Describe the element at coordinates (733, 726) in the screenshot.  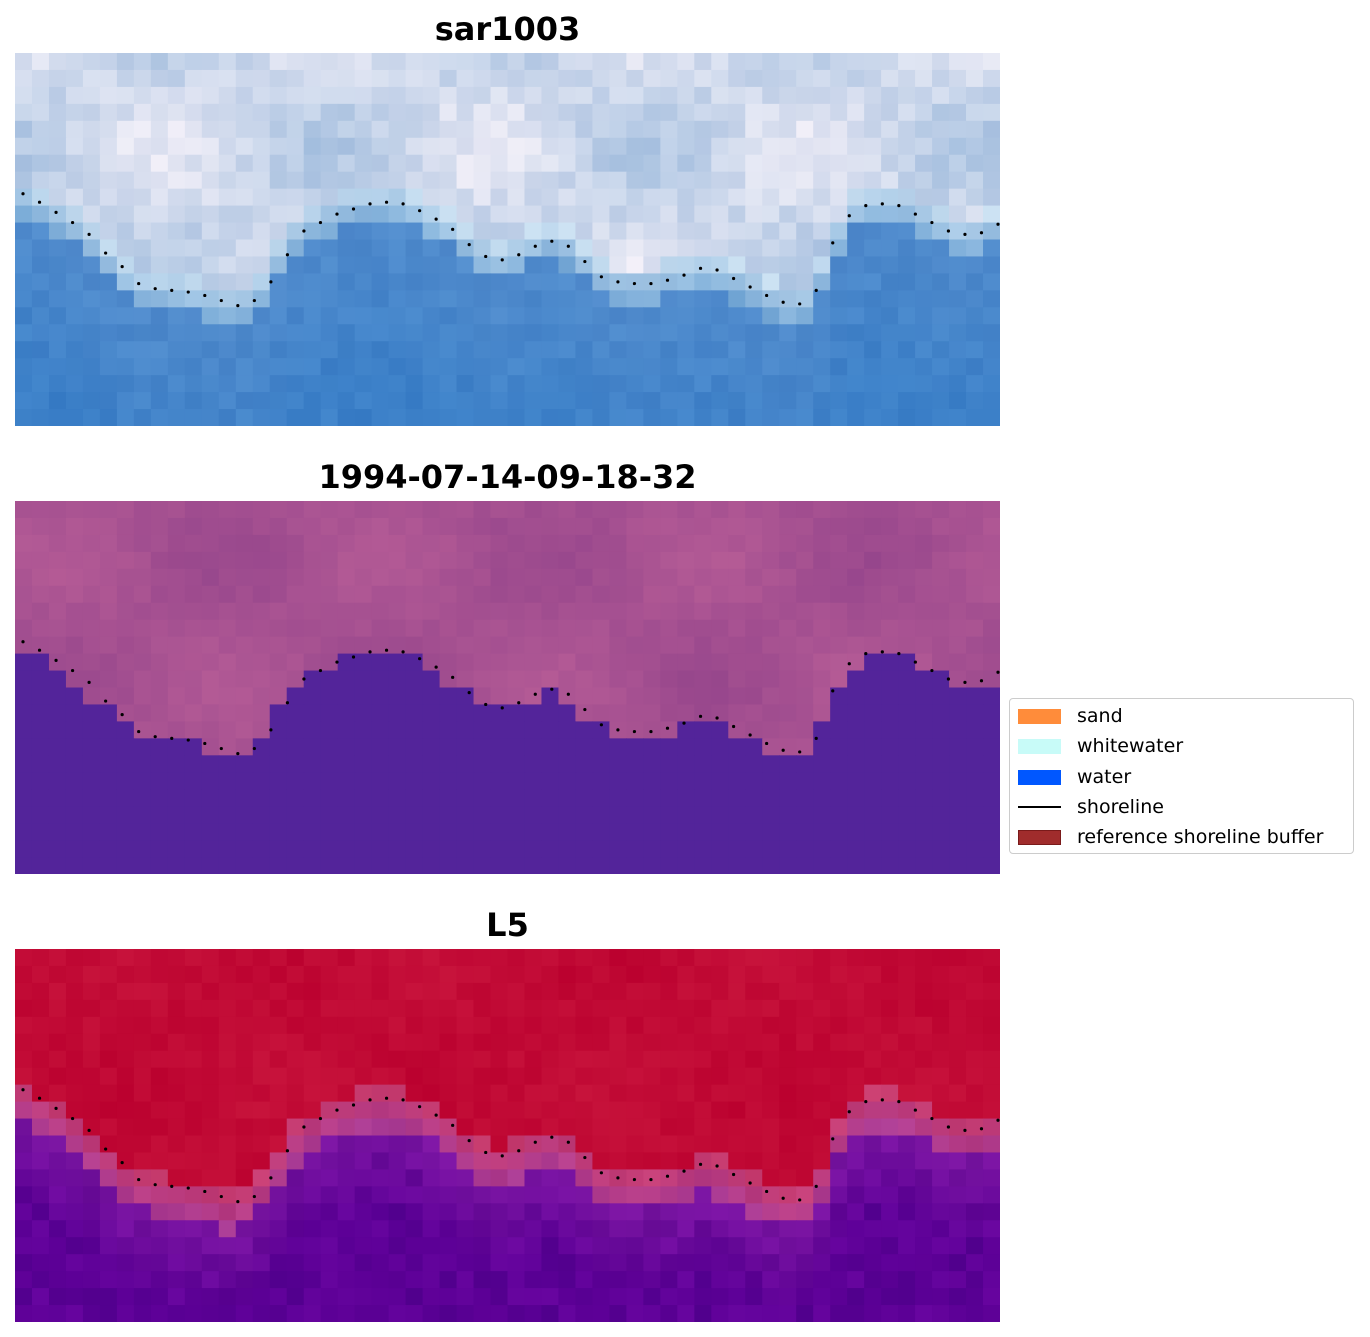
I see `classified-image-shoreline-point` at that location.